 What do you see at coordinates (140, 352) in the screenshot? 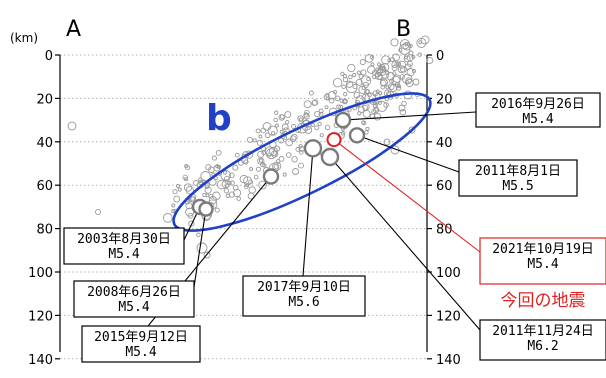
I see `event-magnitude-label: M5.4` at bounding box center [140, 352].